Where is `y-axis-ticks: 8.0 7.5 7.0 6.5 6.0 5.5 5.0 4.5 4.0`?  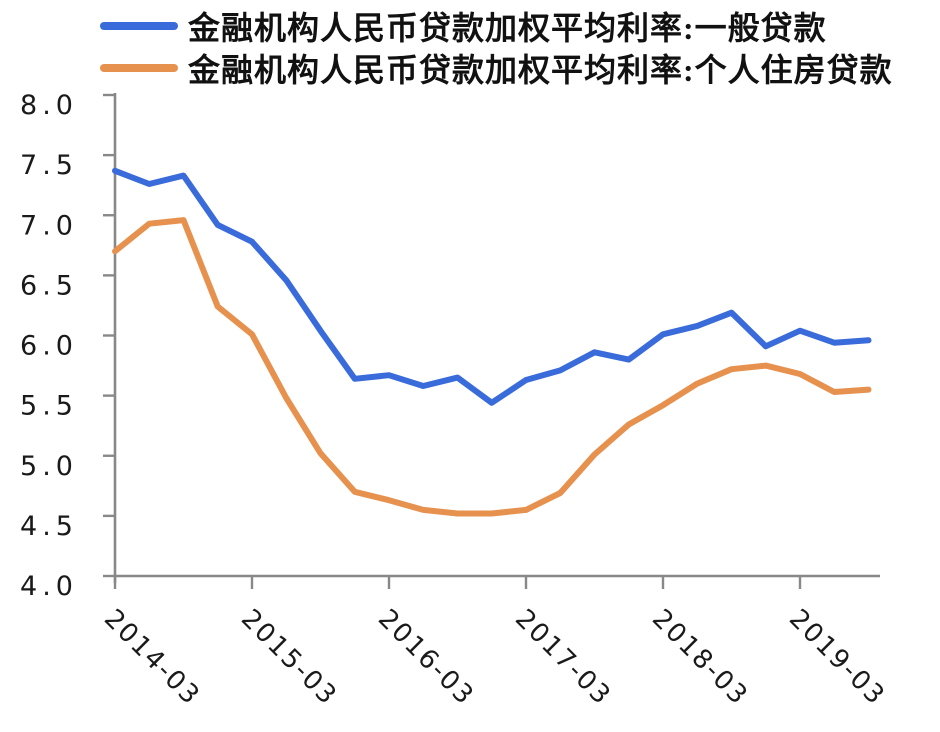
y-axis-ticks: 8.0 7.5 7.0 6.5 6.0 5.5 5.0 4.5 4.0 is located at coordinates (67, 346).